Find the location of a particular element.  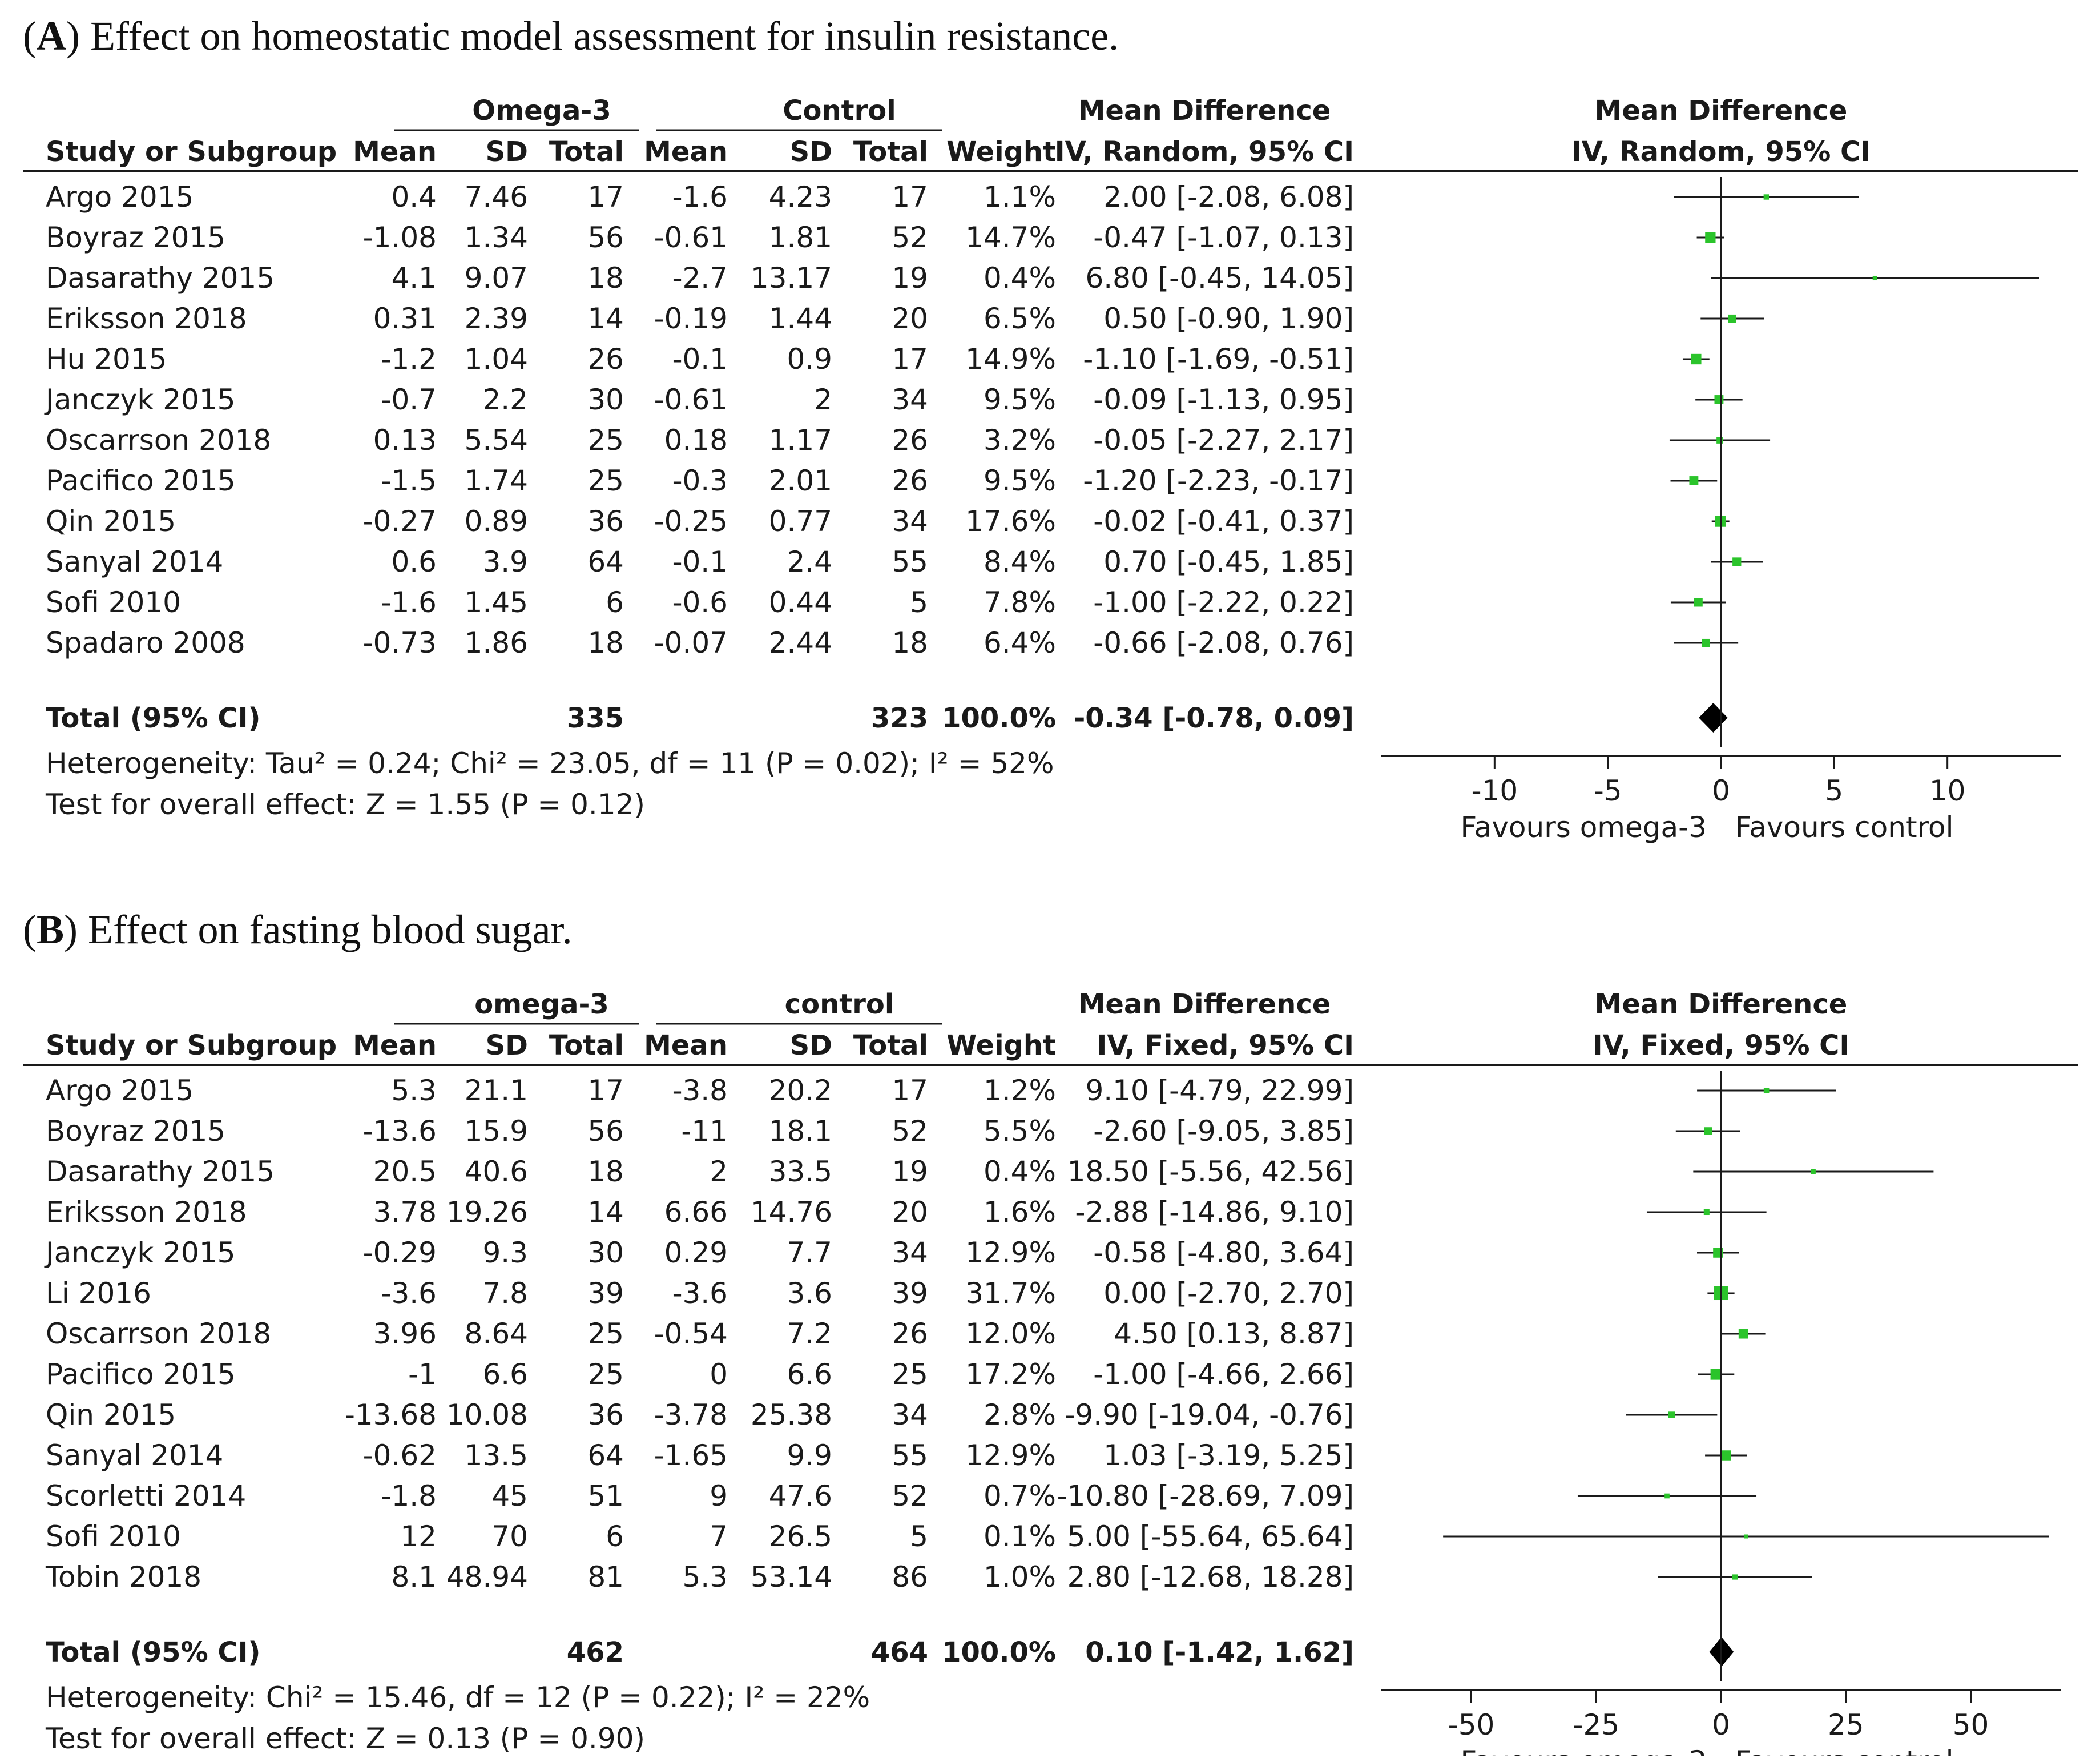

p1-total-weight: 100.0% is located at coordinates (999, 1652).